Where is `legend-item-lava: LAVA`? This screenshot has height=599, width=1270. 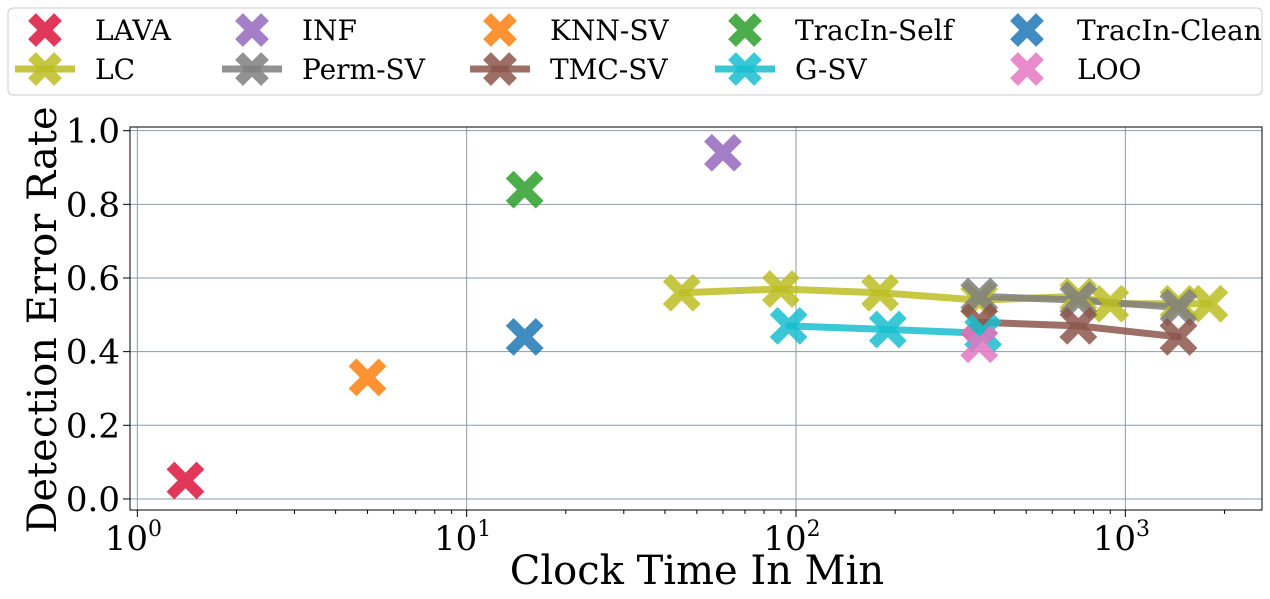 legend-item-lava: LAVA is located at coordinates (100, 30).